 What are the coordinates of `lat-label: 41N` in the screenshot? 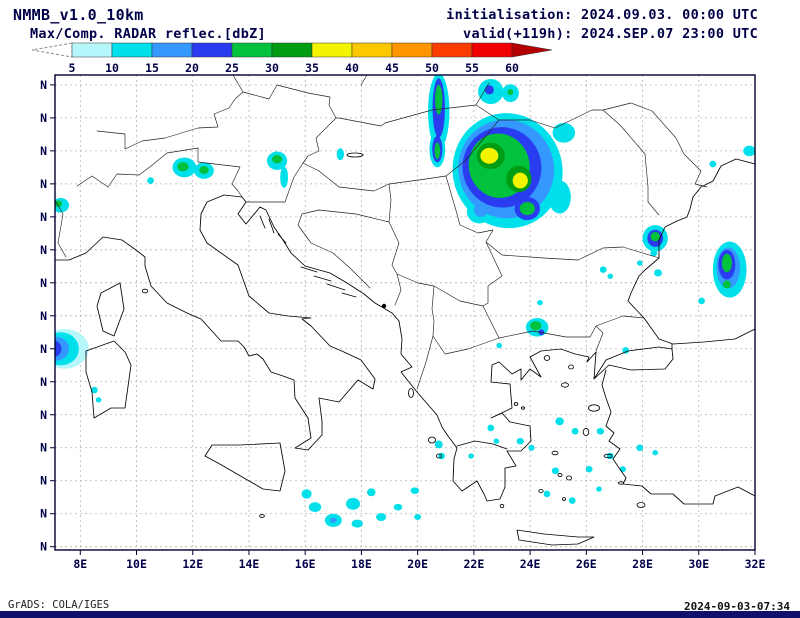 It's located at (43, 349).